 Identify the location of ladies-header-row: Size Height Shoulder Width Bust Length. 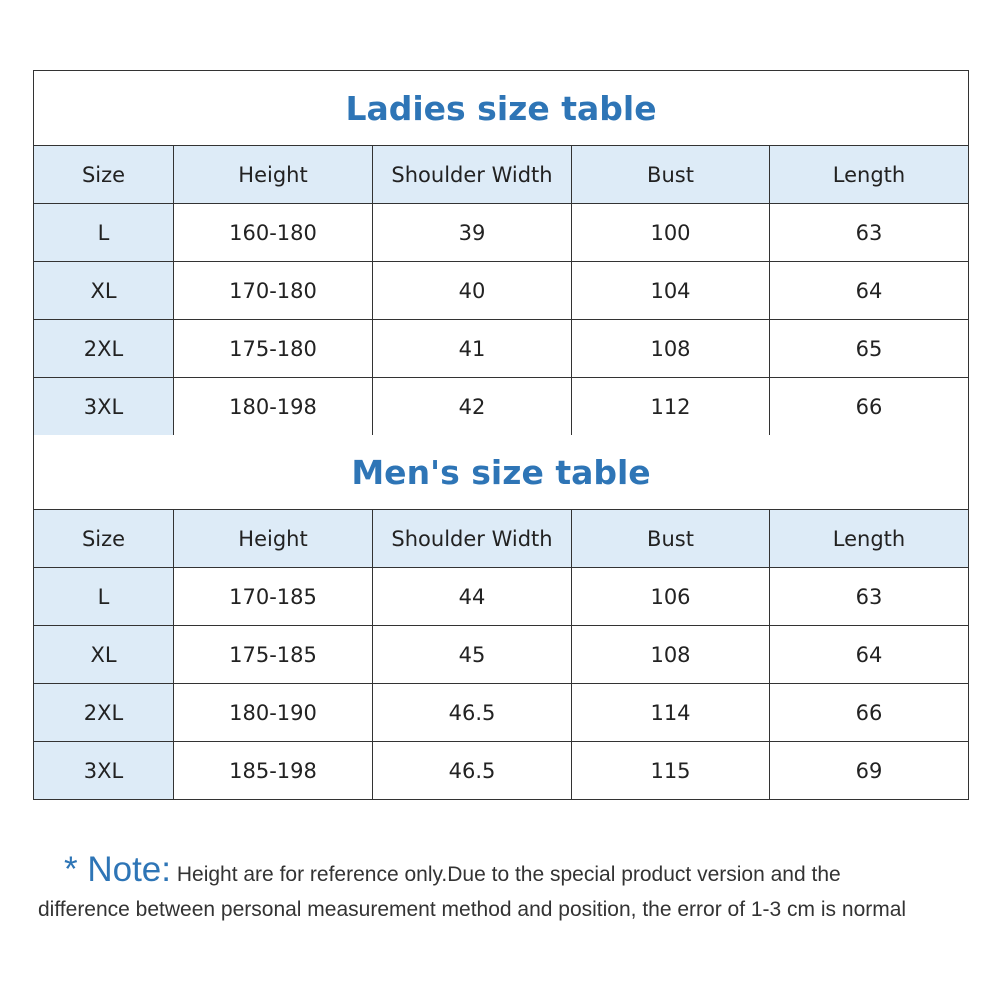
(501, 174).